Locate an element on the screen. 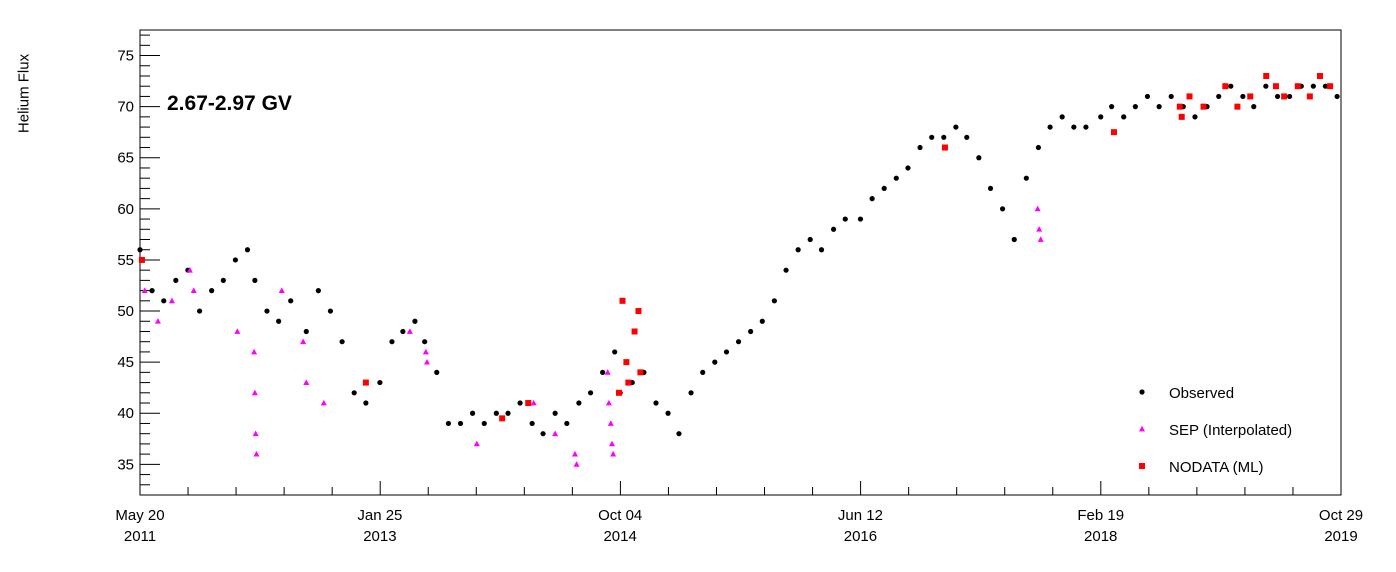 The width and height of the screenshot is (1396, 572). x-tick-label-year: 2019 is located at coordinates (1340, 536).